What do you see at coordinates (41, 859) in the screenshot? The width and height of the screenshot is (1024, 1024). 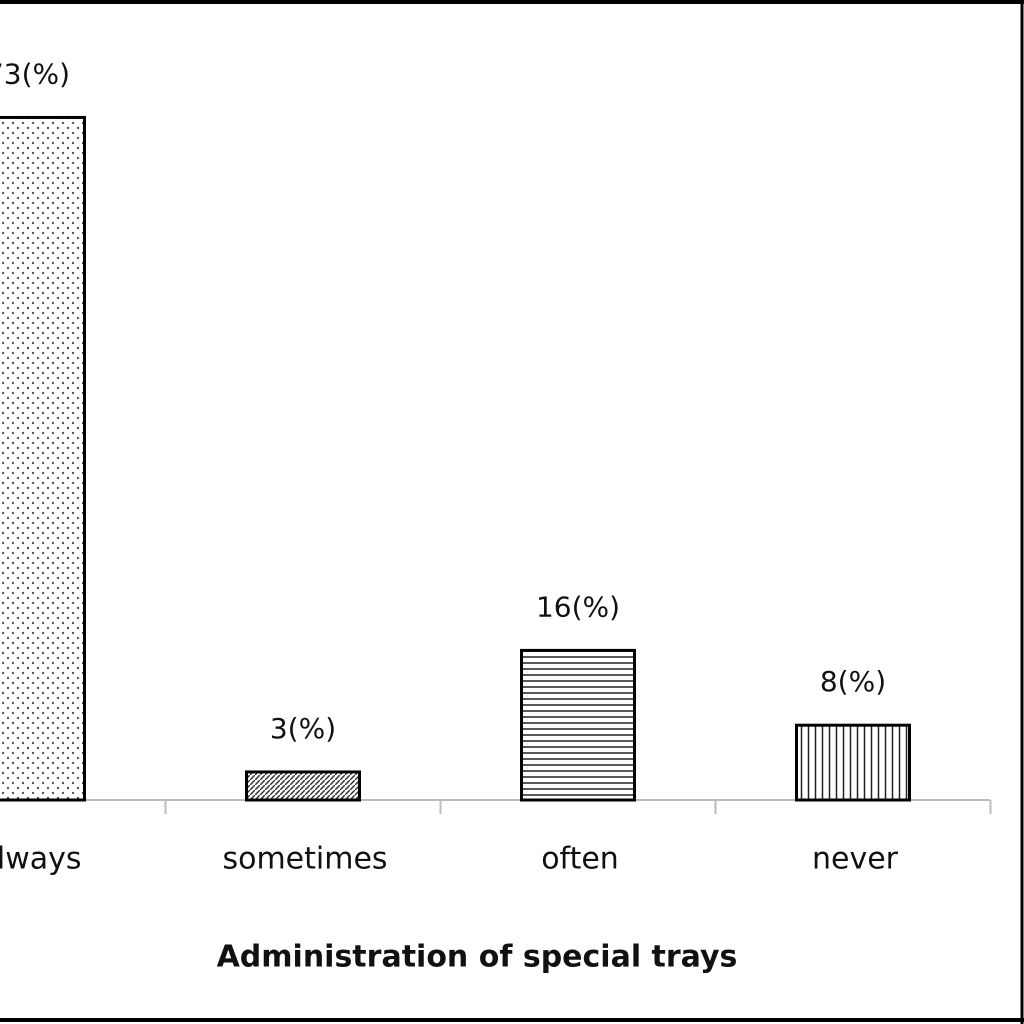 I see `x-tick-label: always` at bounding box center [41, 859].